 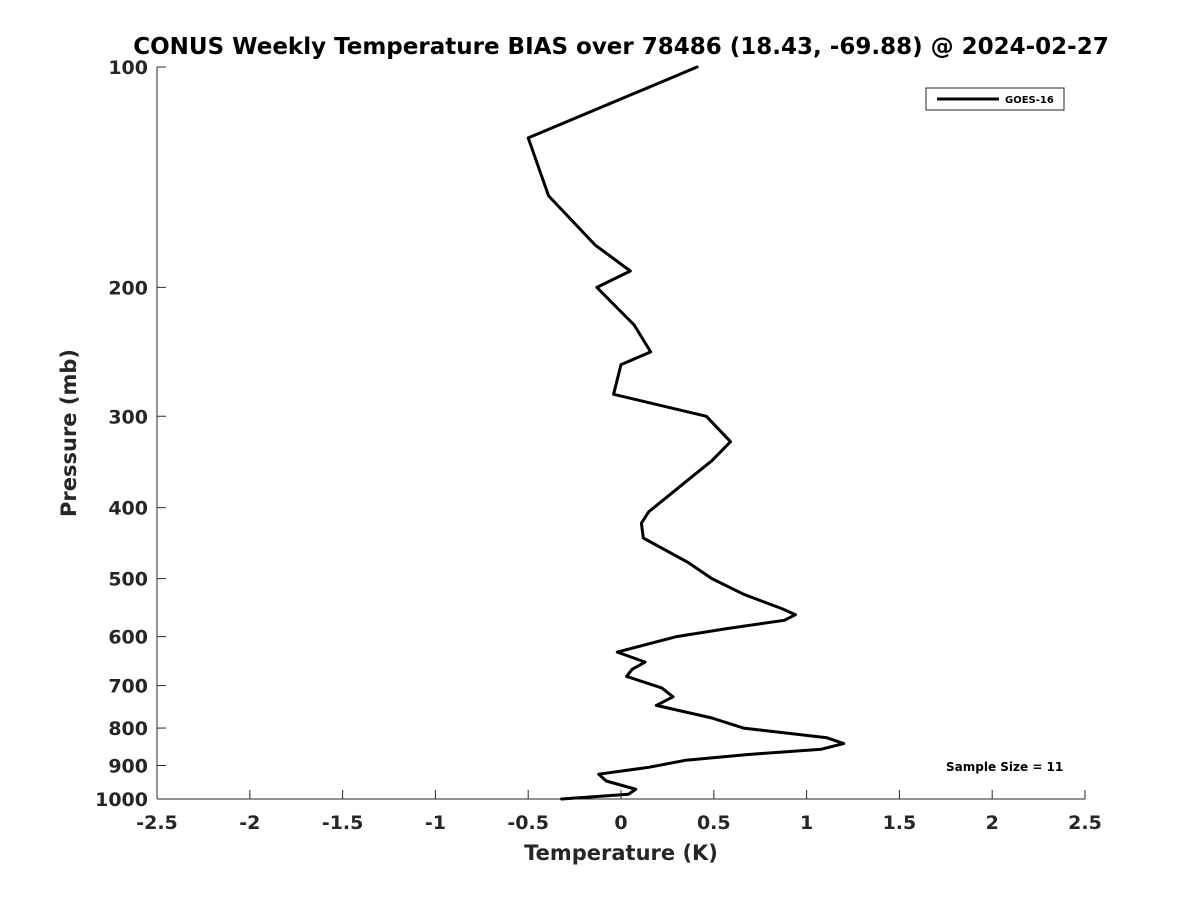 What do you see at coordinates (992, 823) in the screenshot?
I see `x-tick-label: 2` at bounding box center [992, 823].